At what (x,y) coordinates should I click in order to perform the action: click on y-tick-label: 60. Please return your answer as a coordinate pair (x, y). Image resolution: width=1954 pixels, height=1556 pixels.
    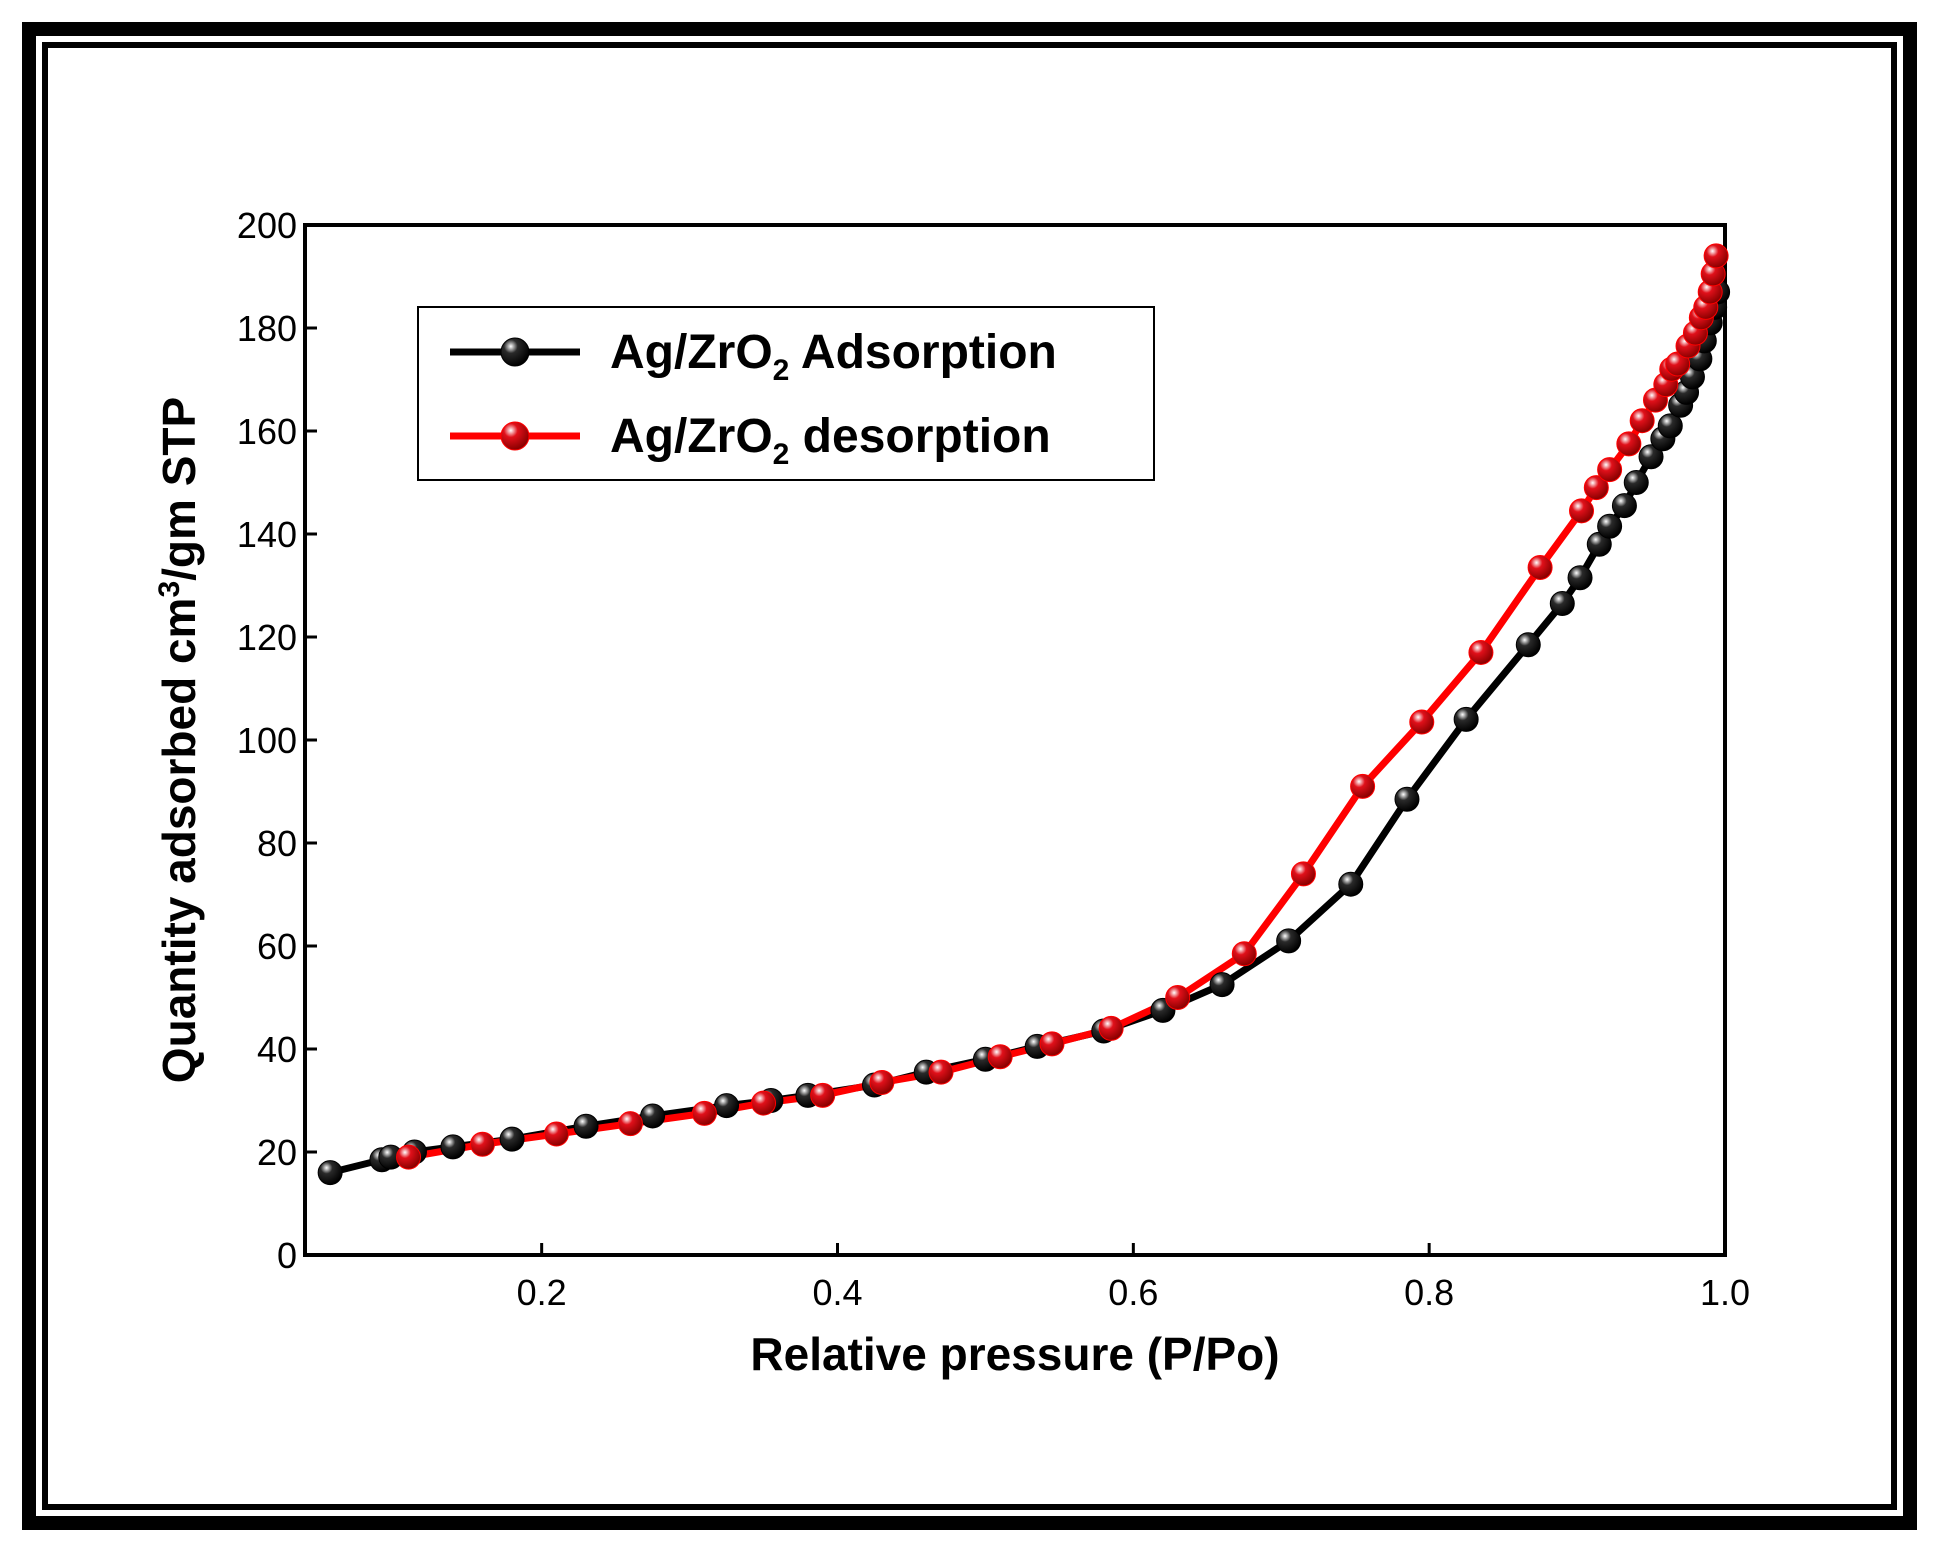
    Looking at the image, I should click on (277, 946).